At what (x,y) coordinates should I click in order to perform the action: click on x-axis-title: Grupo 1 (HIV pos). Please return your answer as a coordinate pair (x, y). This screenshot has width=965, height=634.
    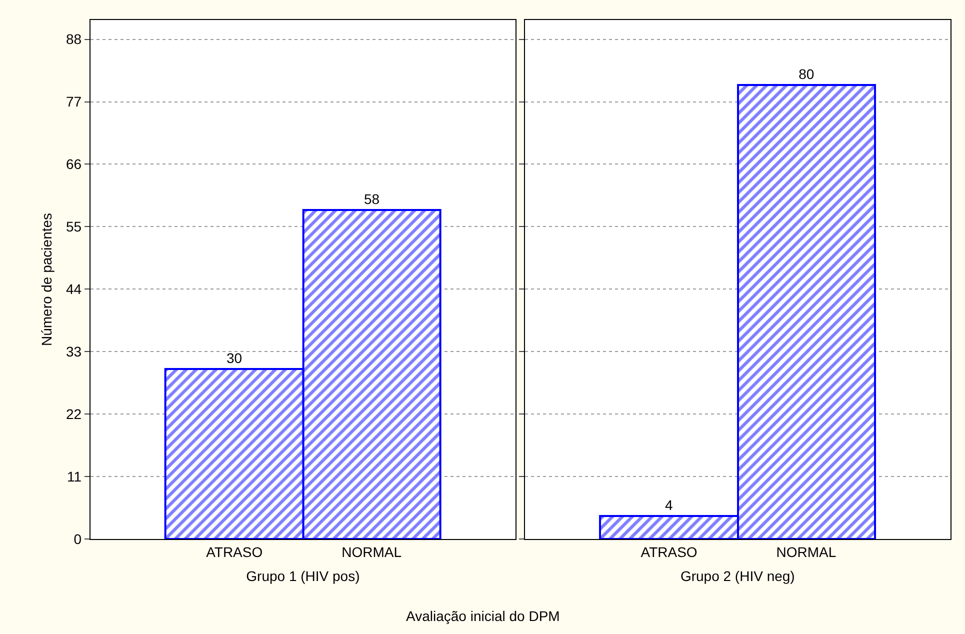
    Looking at the image, I should click on (303, 576).